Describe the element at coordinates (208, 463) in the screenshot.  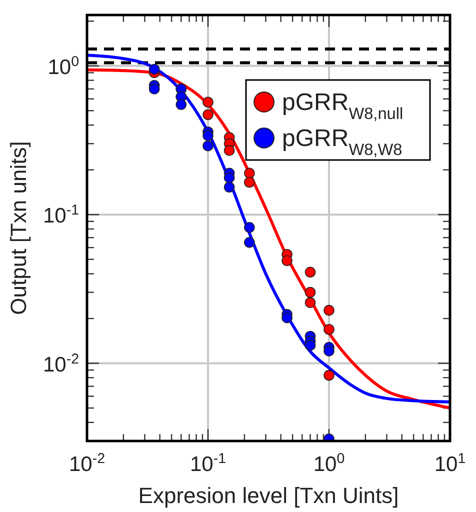
I see `x-tick-label: 10$^{-1}$` at that location.